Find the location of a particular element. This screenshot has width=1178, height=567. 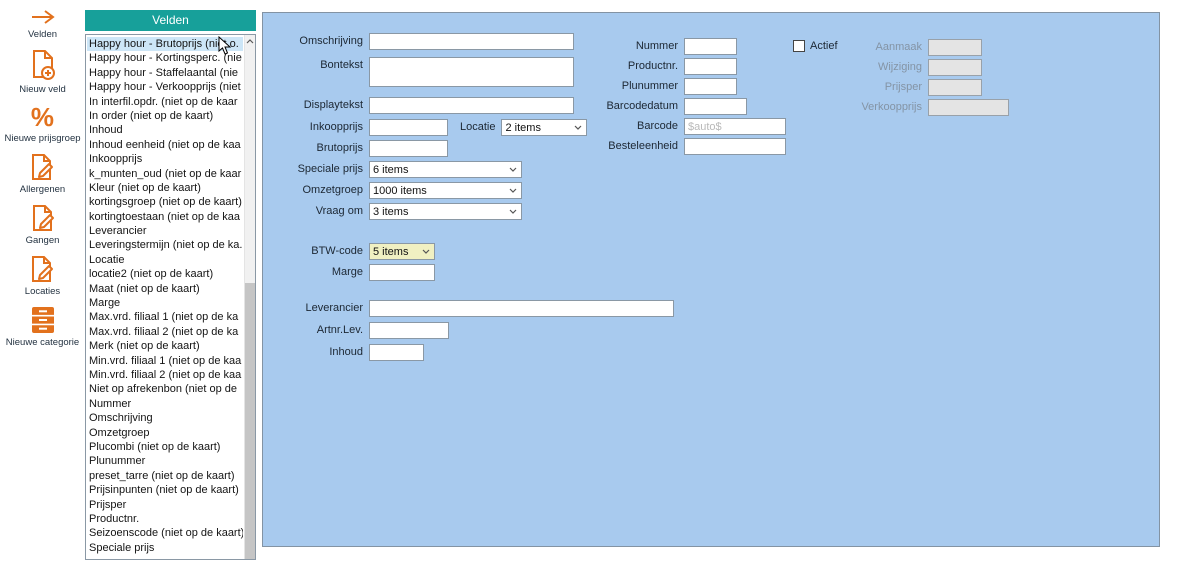

list-item: Happy hour - Staffelaantal (nie is located at coordinates (163, 72).